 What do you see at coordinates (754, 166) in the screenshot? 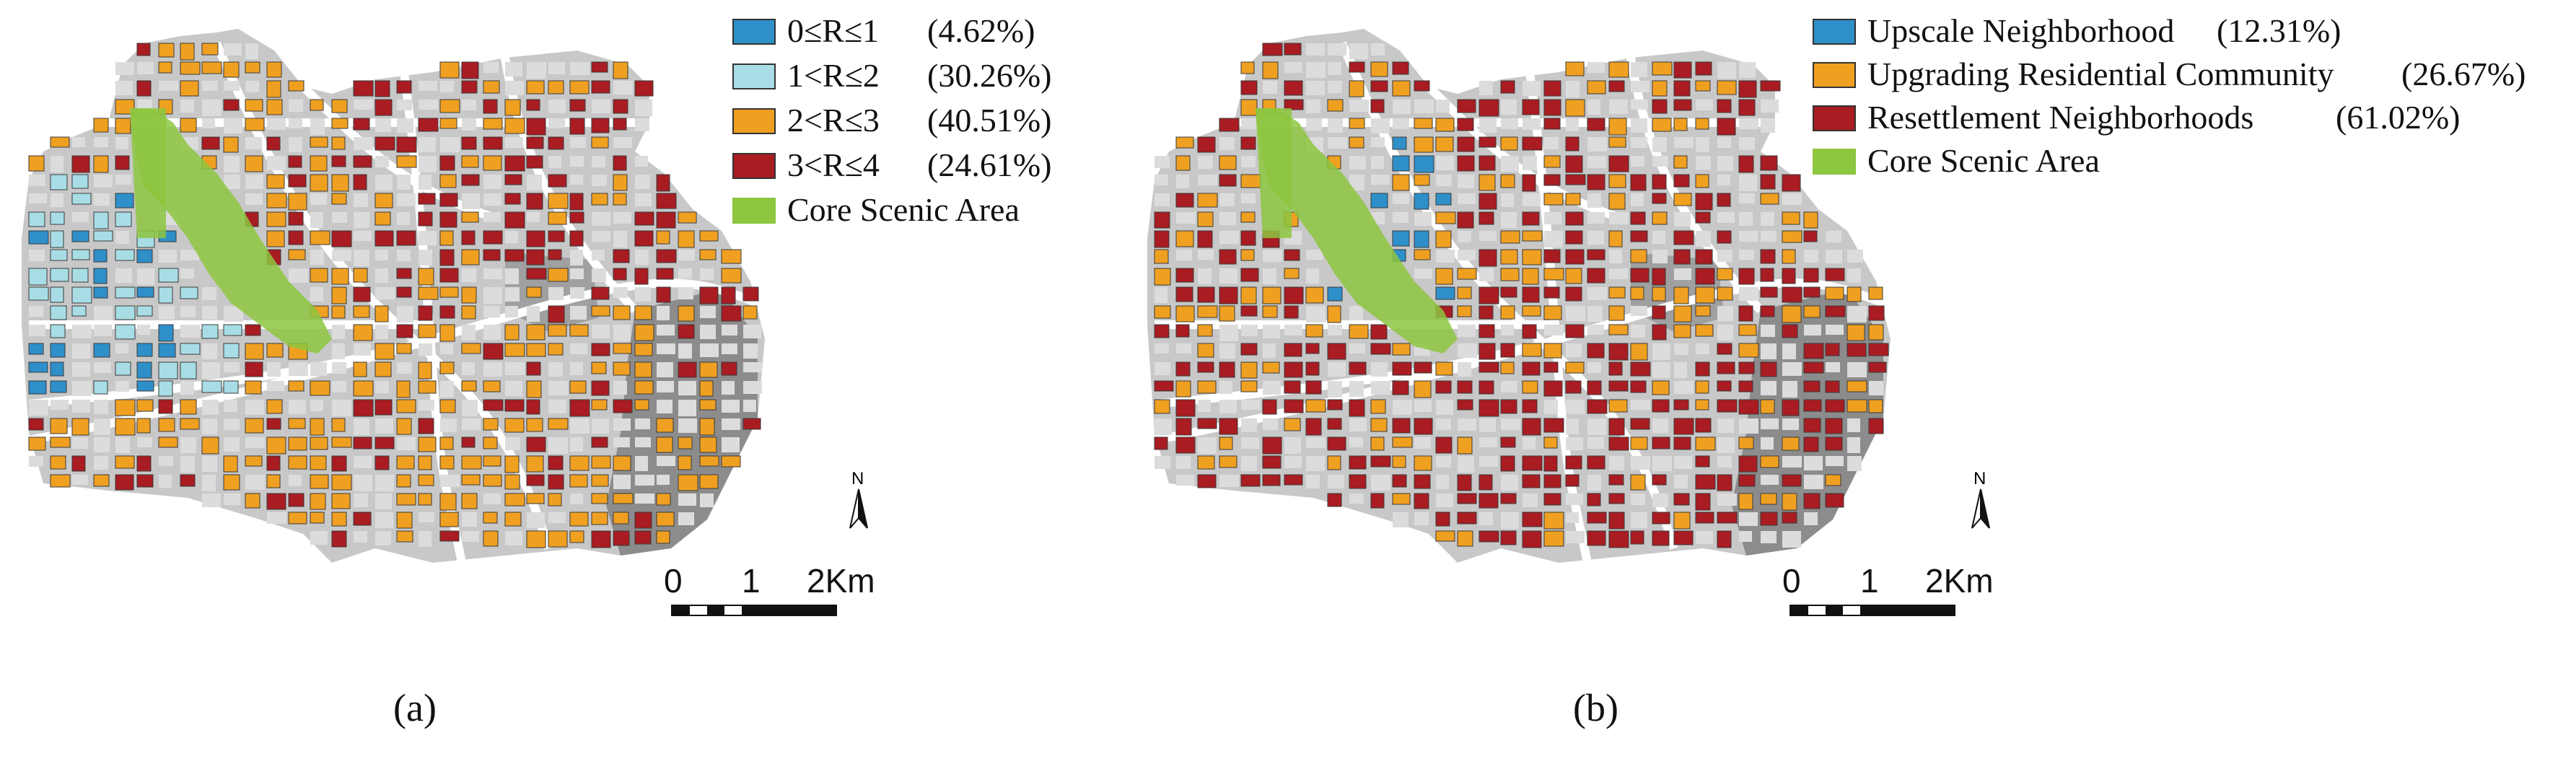
I see `legend-swatch` at bounding box center [754, 166].